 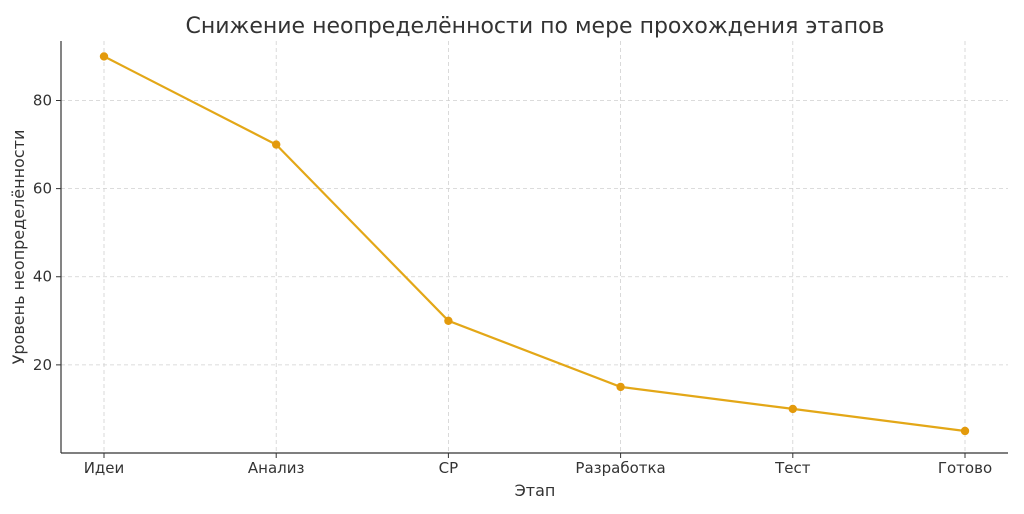 What do you see at coordinates (449, 468) in the screenshot?
I see `x-tick-label: СР` at bounding box center [449, 468].